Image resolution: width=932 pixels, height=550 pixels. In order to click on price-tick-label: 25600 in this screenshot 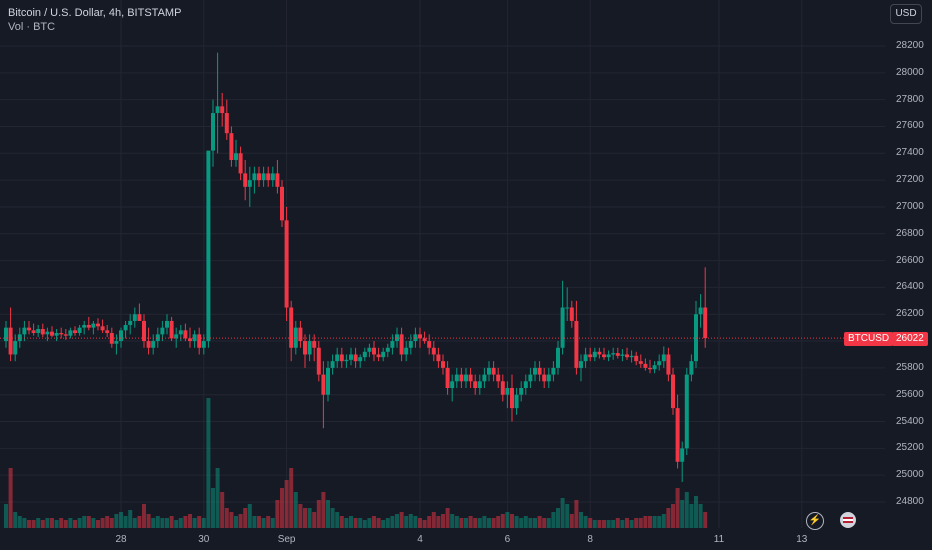, I will do `click(910, 394)`.